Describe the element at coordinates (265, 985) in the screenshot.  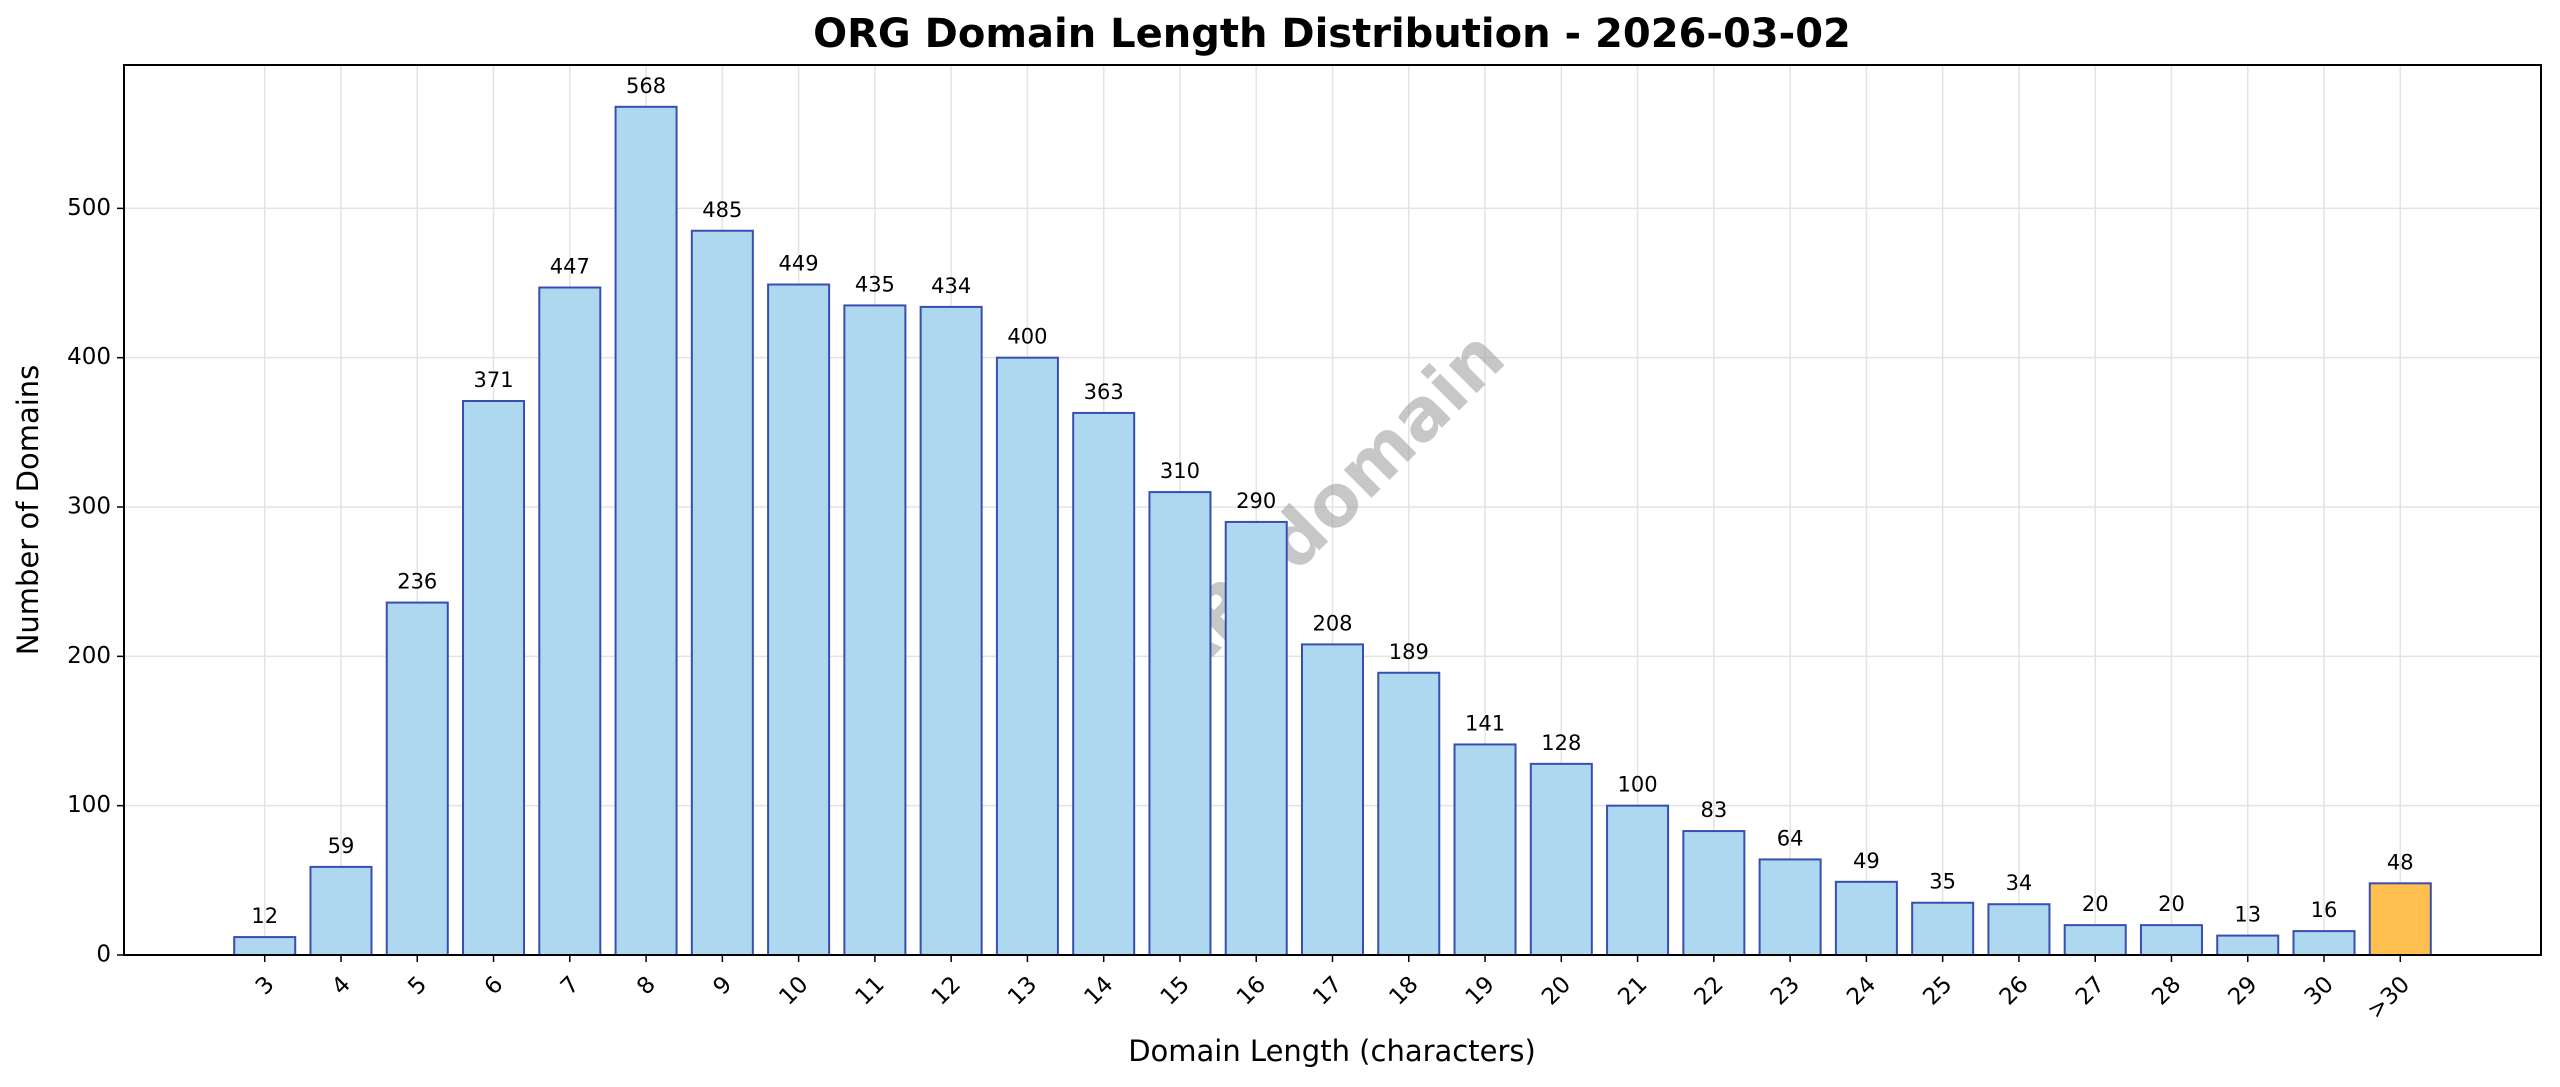
I see `x-tick-label: 3` at that location.